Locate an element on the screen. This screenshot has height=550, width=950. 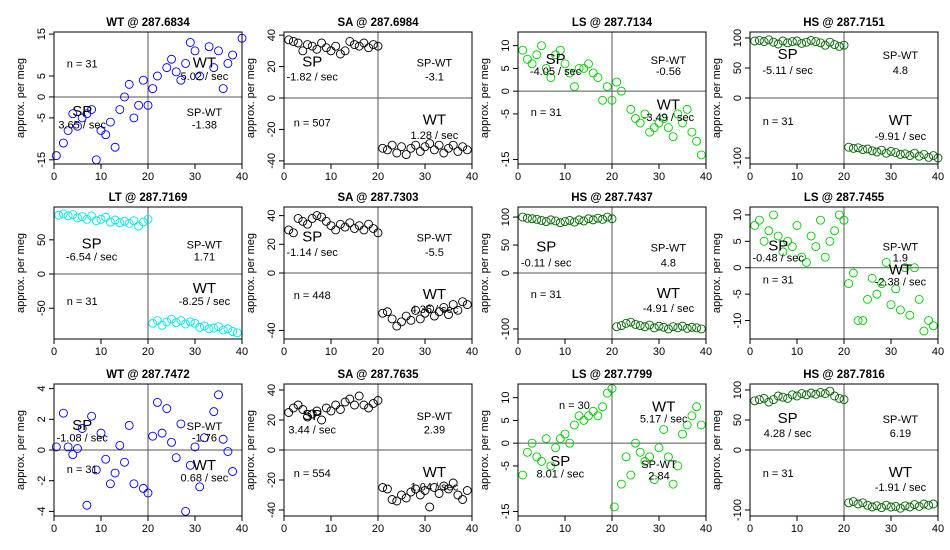
wt-rate-label: 5.17 / sec is located at coordinates (664, 420).